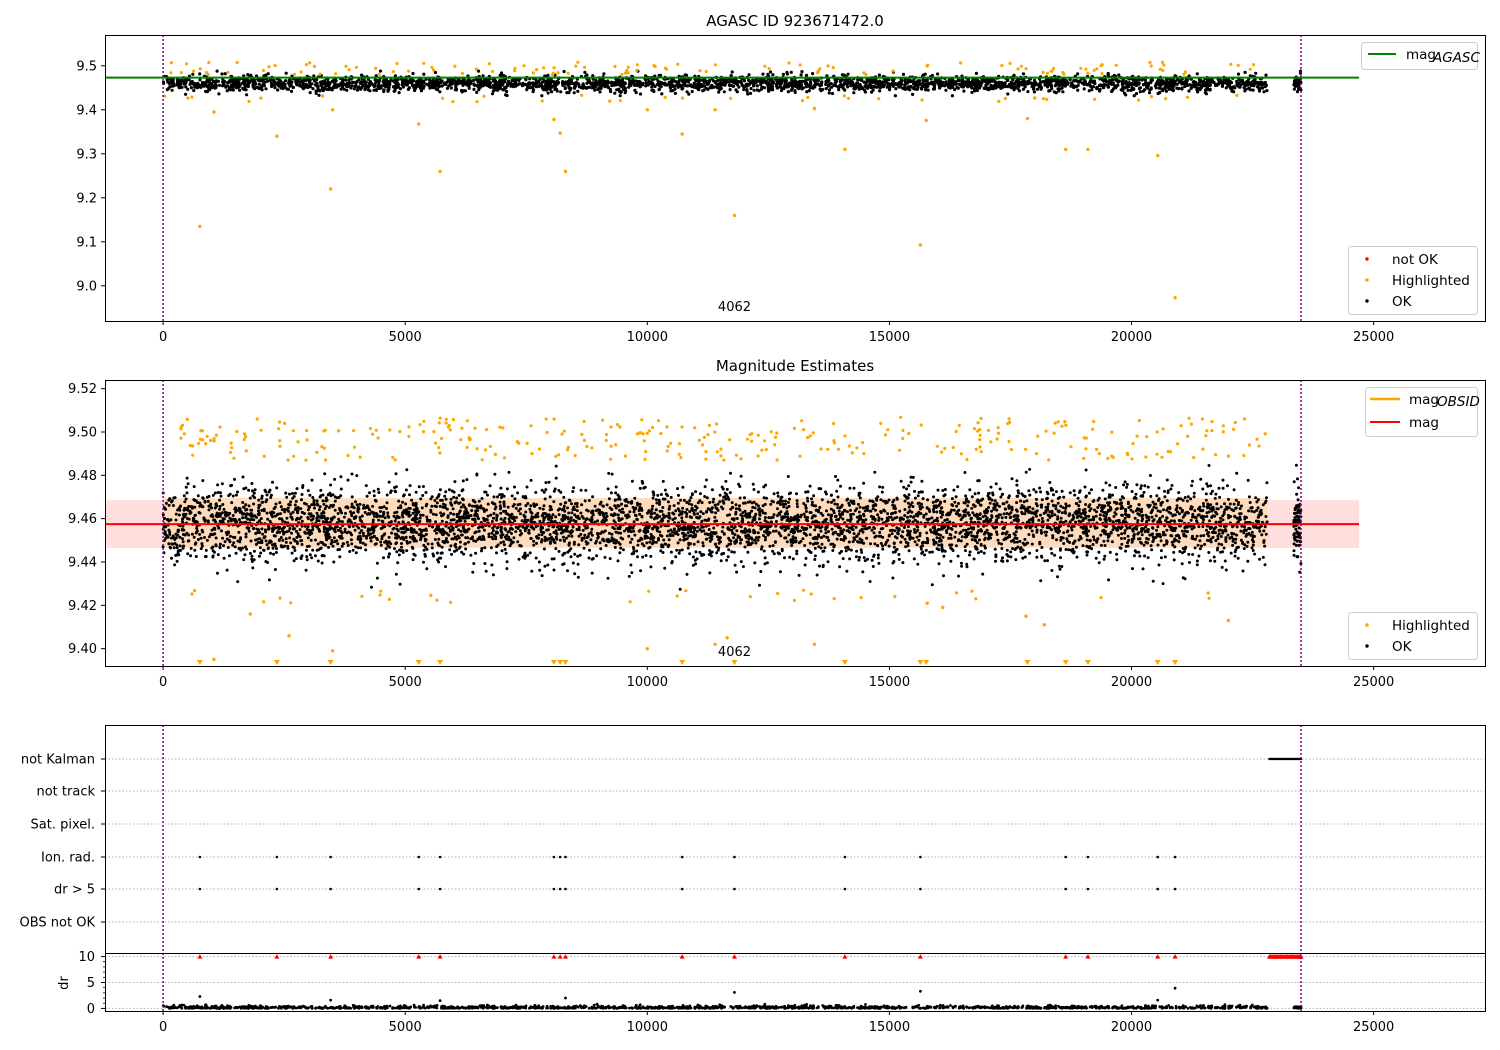 This screenshot has width=1500, height=1050. Describe the element at coordinates (889, 337) in the screenshot. I see `x-tick-label: 15000` at that location.